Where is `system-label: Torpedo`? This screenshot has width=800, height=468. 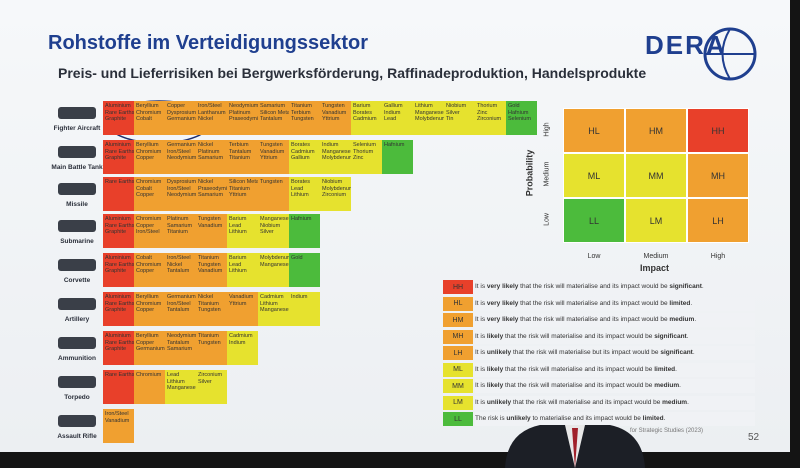
system-label: Torpedo is located at coordinates (77, 397).